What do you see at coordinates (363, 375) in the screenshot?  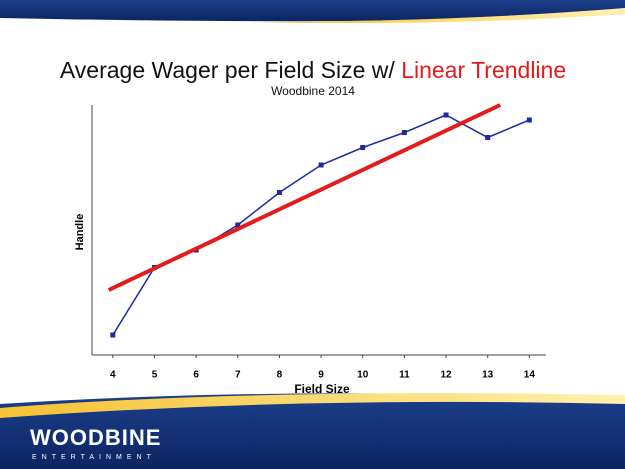 I see `x-tick-label: 10` at bounding box center [363, 375].